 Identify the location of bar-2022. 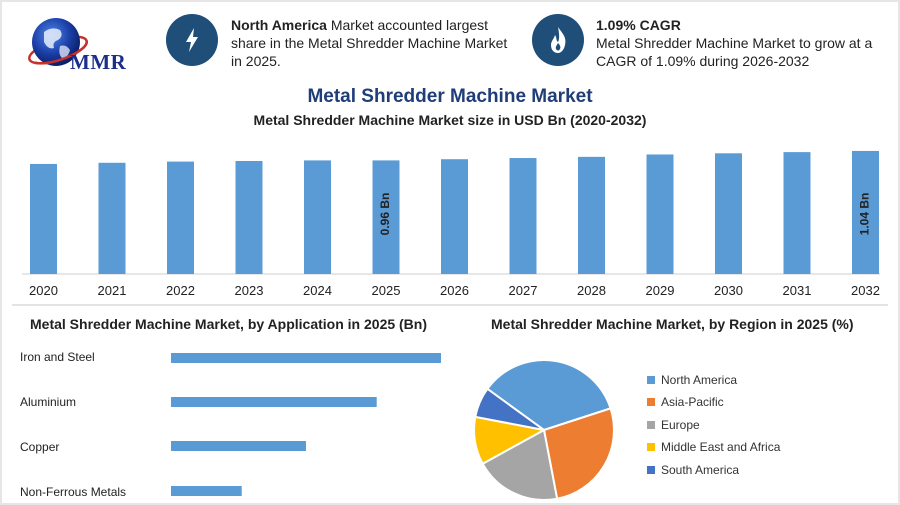
(180, 217).